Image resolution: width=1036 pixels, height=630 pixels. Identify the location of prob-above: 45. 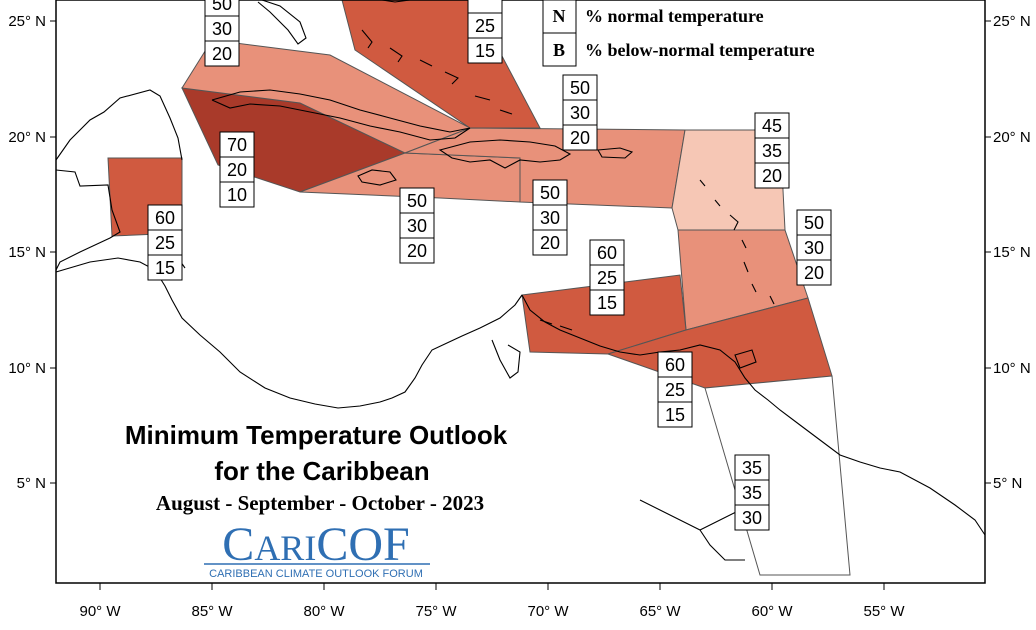
(772, 126).